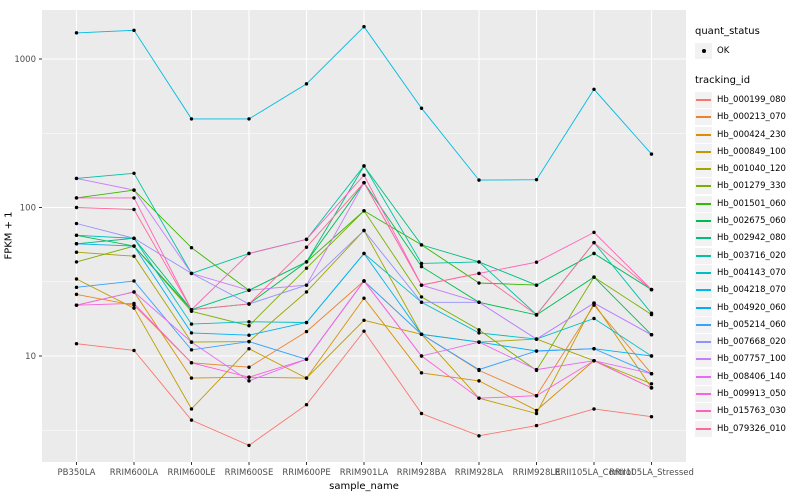  What do you see at coordinates (747, 134) in the screenshot?
I see `legend-item-Hb_000424_230: Hb_000424_230` at bounding box center [747, 134].